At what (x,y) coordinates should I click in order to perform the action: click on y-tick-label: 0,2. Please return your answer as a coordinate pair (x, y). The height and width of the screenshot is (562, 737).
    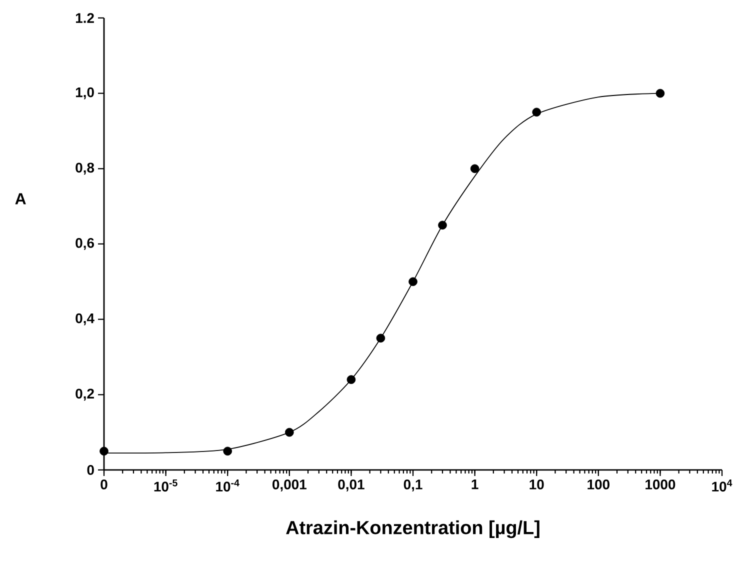
    Looking at the image, I should click on (85, 394).